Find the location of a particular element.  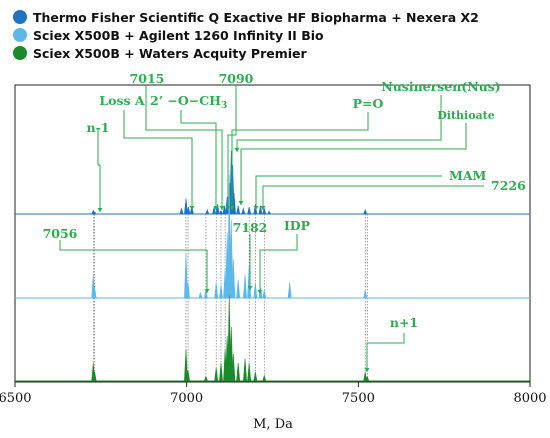

annotation-label: 7182 is located at coordinates (250, 227).